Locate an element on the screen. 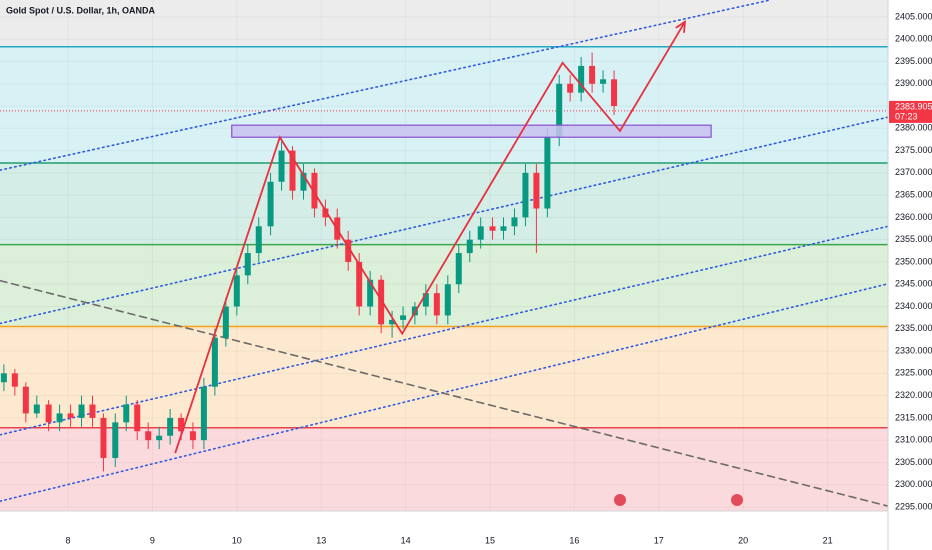 This screenshot has height=550, width=932. x-tick-label: 10 is located at coordinates (237, 540).